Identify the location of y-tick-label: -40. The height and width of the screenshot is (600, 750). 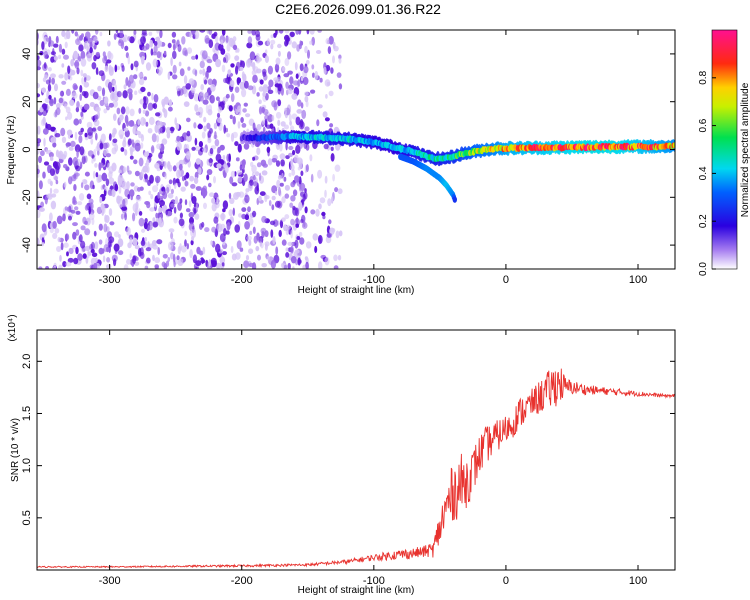
(27, 245).